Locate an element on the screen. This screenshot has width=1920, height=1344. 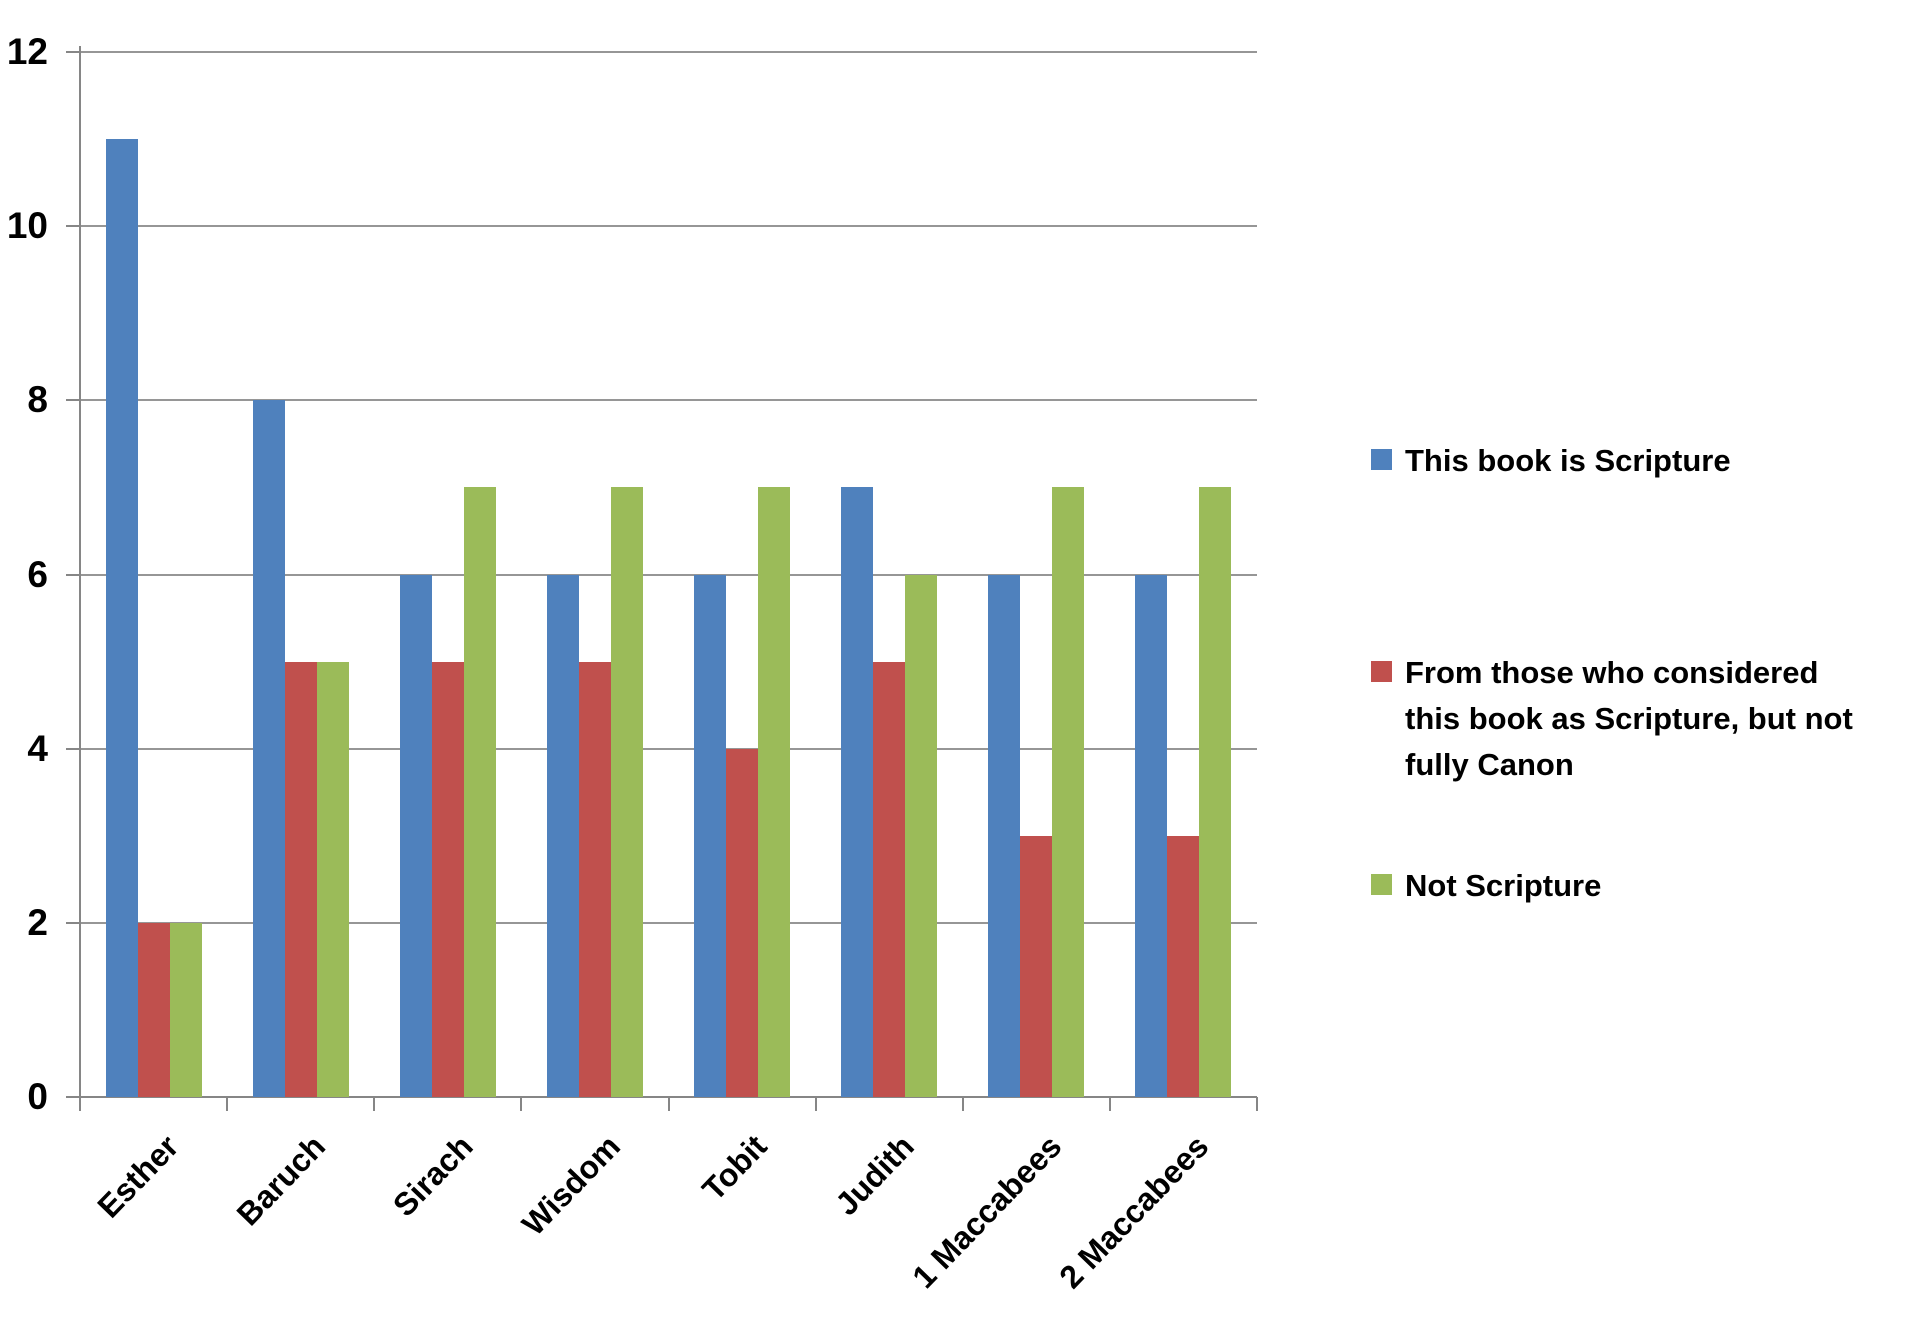
bar-sirach-not-scripture is located at coordinates (479, 792).